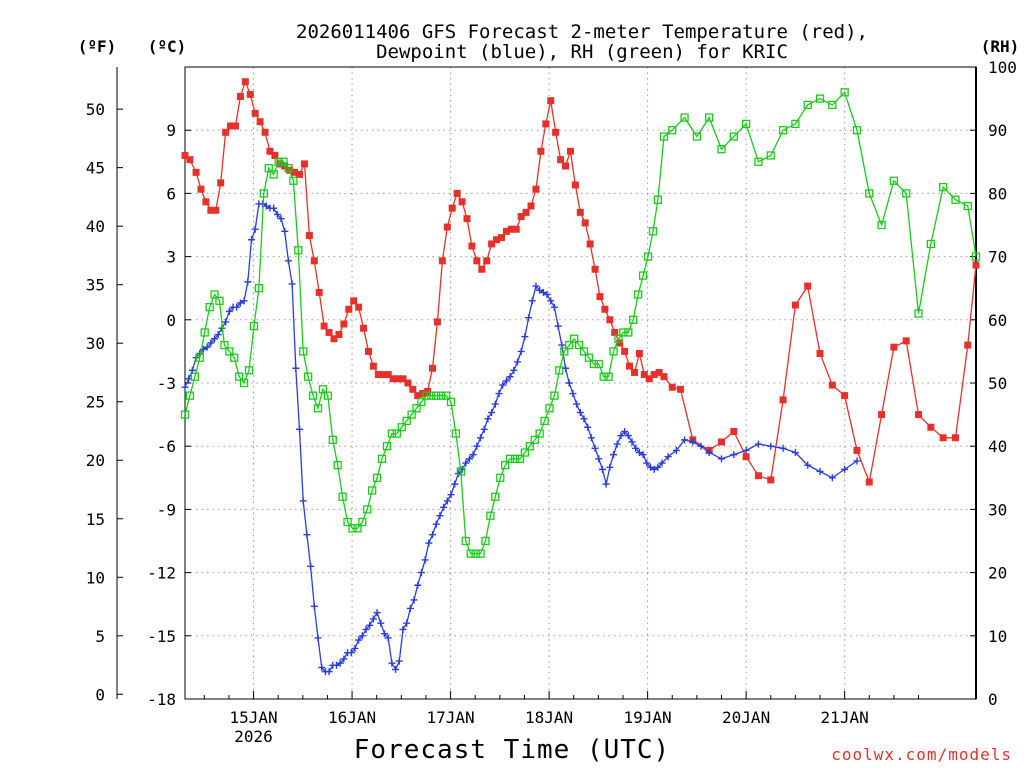  I want to click on rh-tick-label: 20, so click(997, 573).